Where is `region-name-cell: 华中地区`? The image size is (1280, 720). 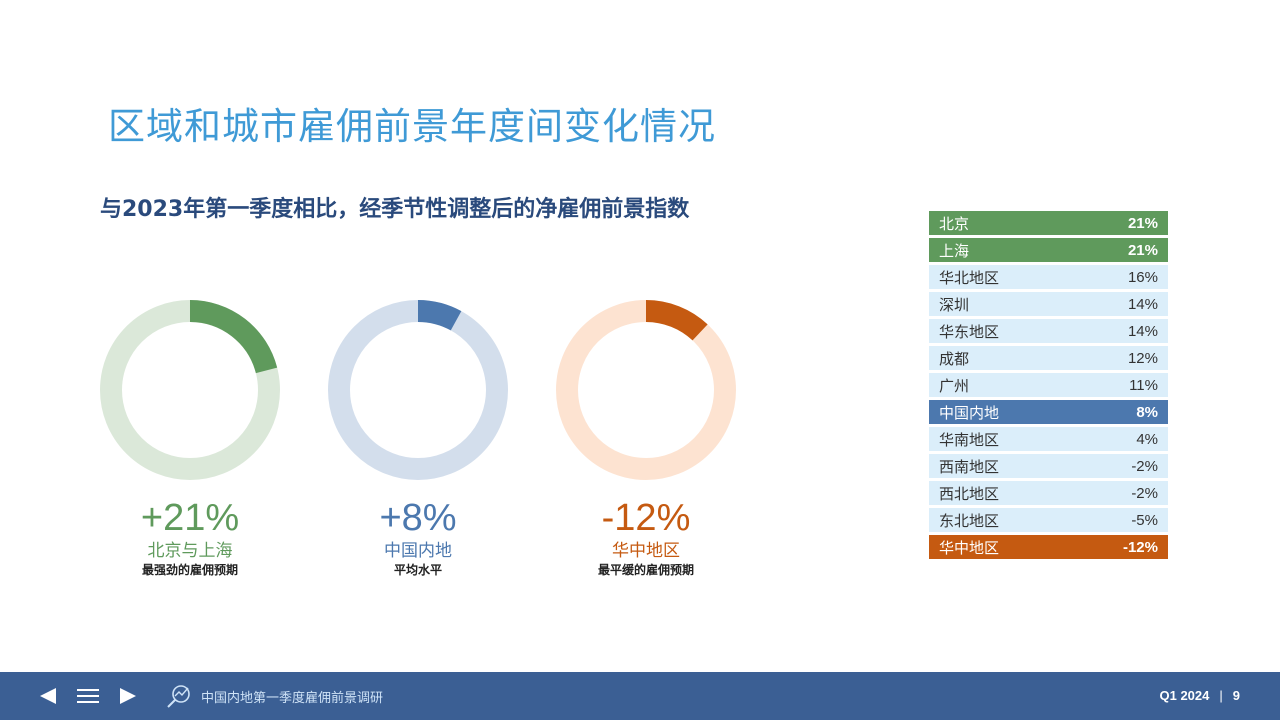
region-name-cell: 华中地区 is located at coordinates (1000, 547).